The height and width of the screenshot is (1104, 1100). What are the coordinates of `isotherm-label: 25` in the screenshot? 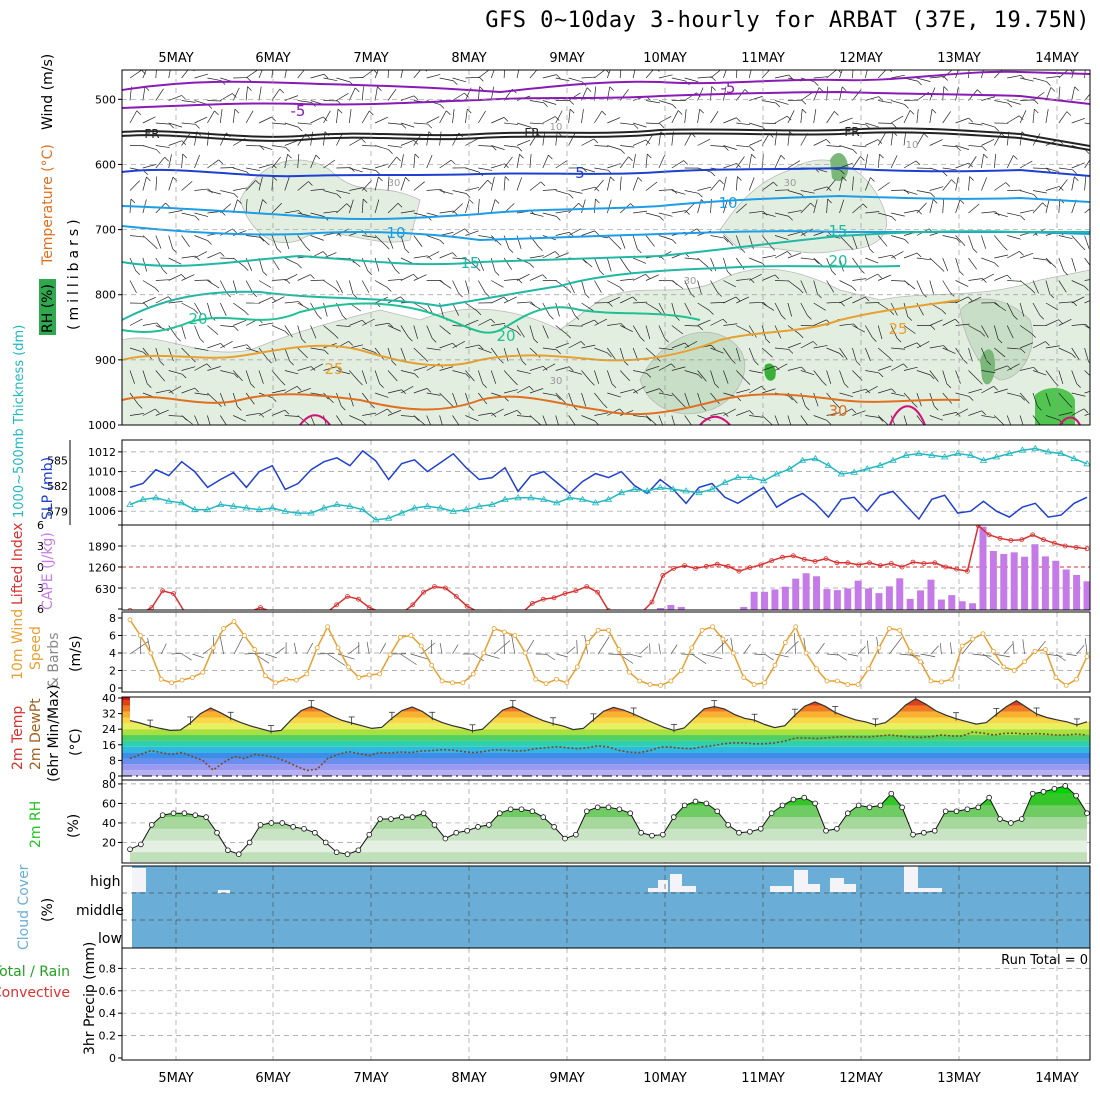 It's located at (333, 369).